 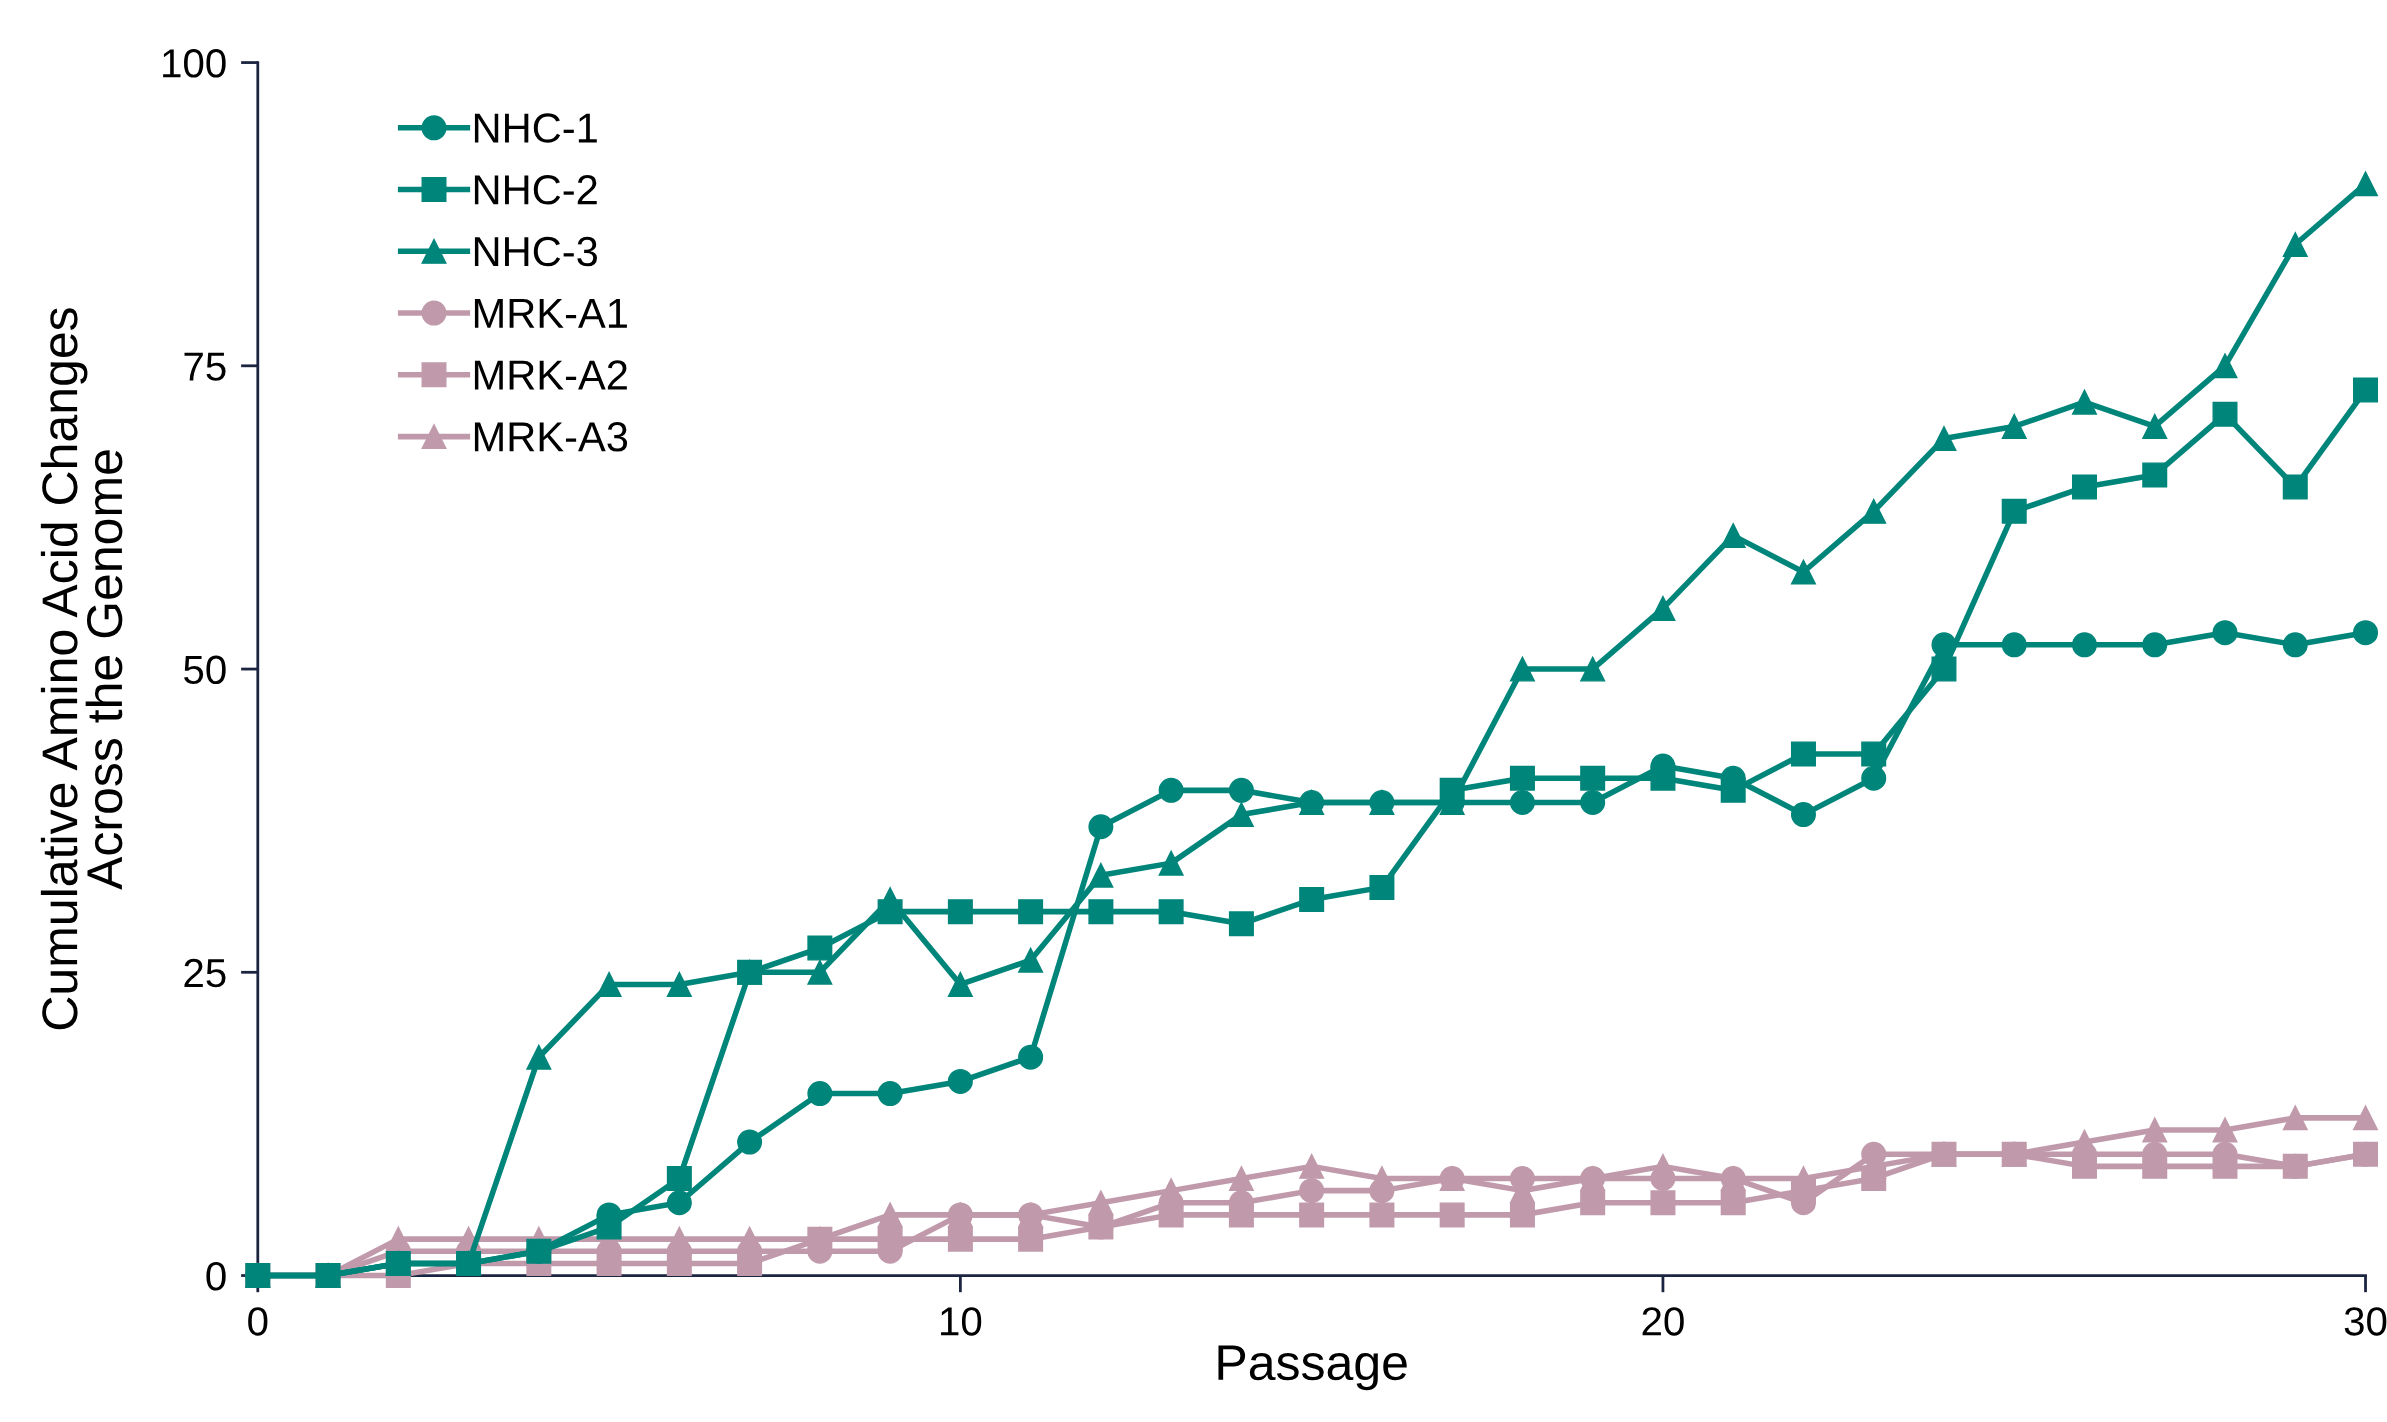 I want to click on y-tick-label: 50, so click(x=205, y=670).